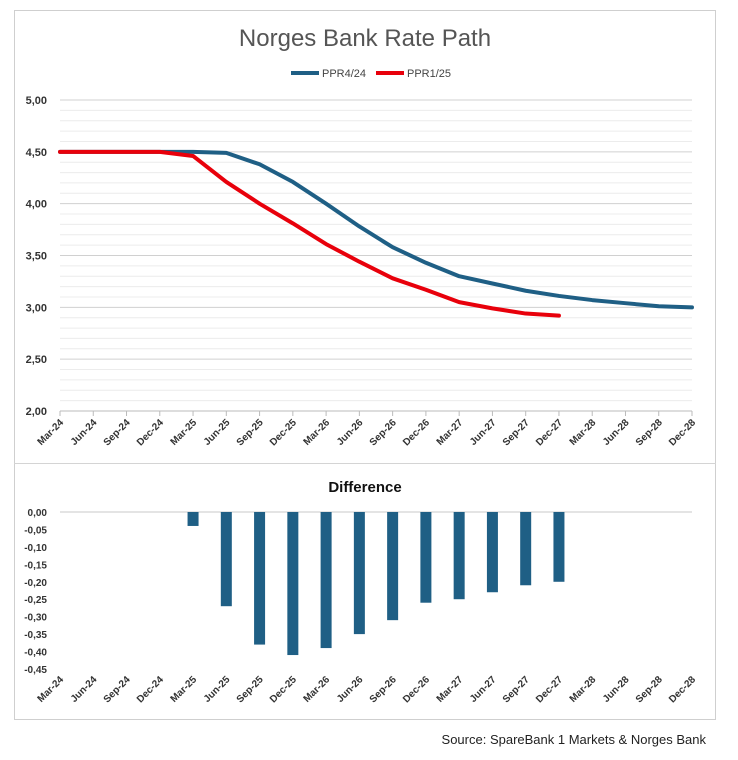 This screenshot has width=738, height=760. Describe the element at coordinates (36, 257) in the screenshot. I see `y-tick-label: 3,50` at that location.